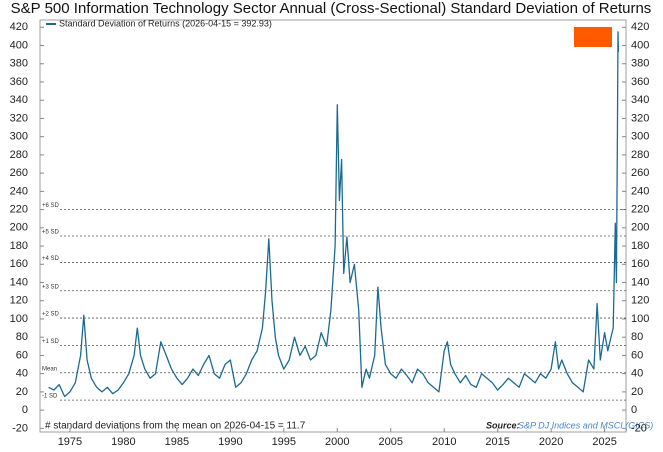 The width and height of the screenshot is (663, 452). Describe the element at coordinates (640, 264) in the screenshot. I see `y-tick-label-right: 160` at that location.